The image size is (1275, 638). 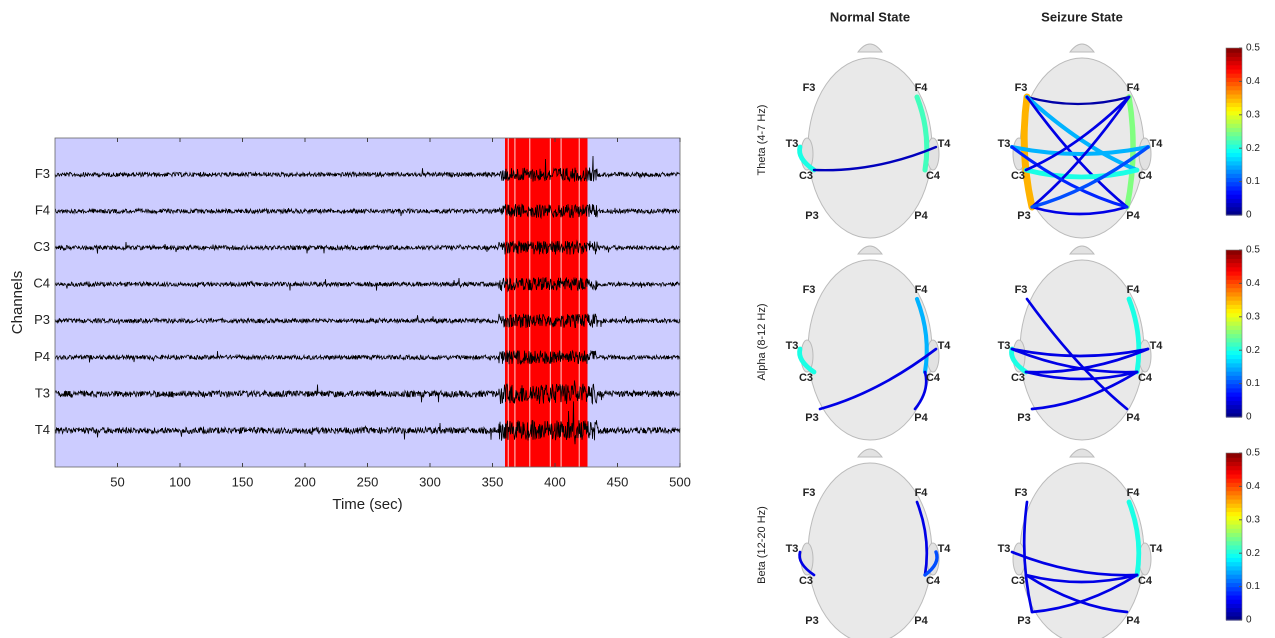 What do you see at coordinates (493, 481) in the screenshot?
I see `x-tick-label: 350` at bounding box center [493, 481].